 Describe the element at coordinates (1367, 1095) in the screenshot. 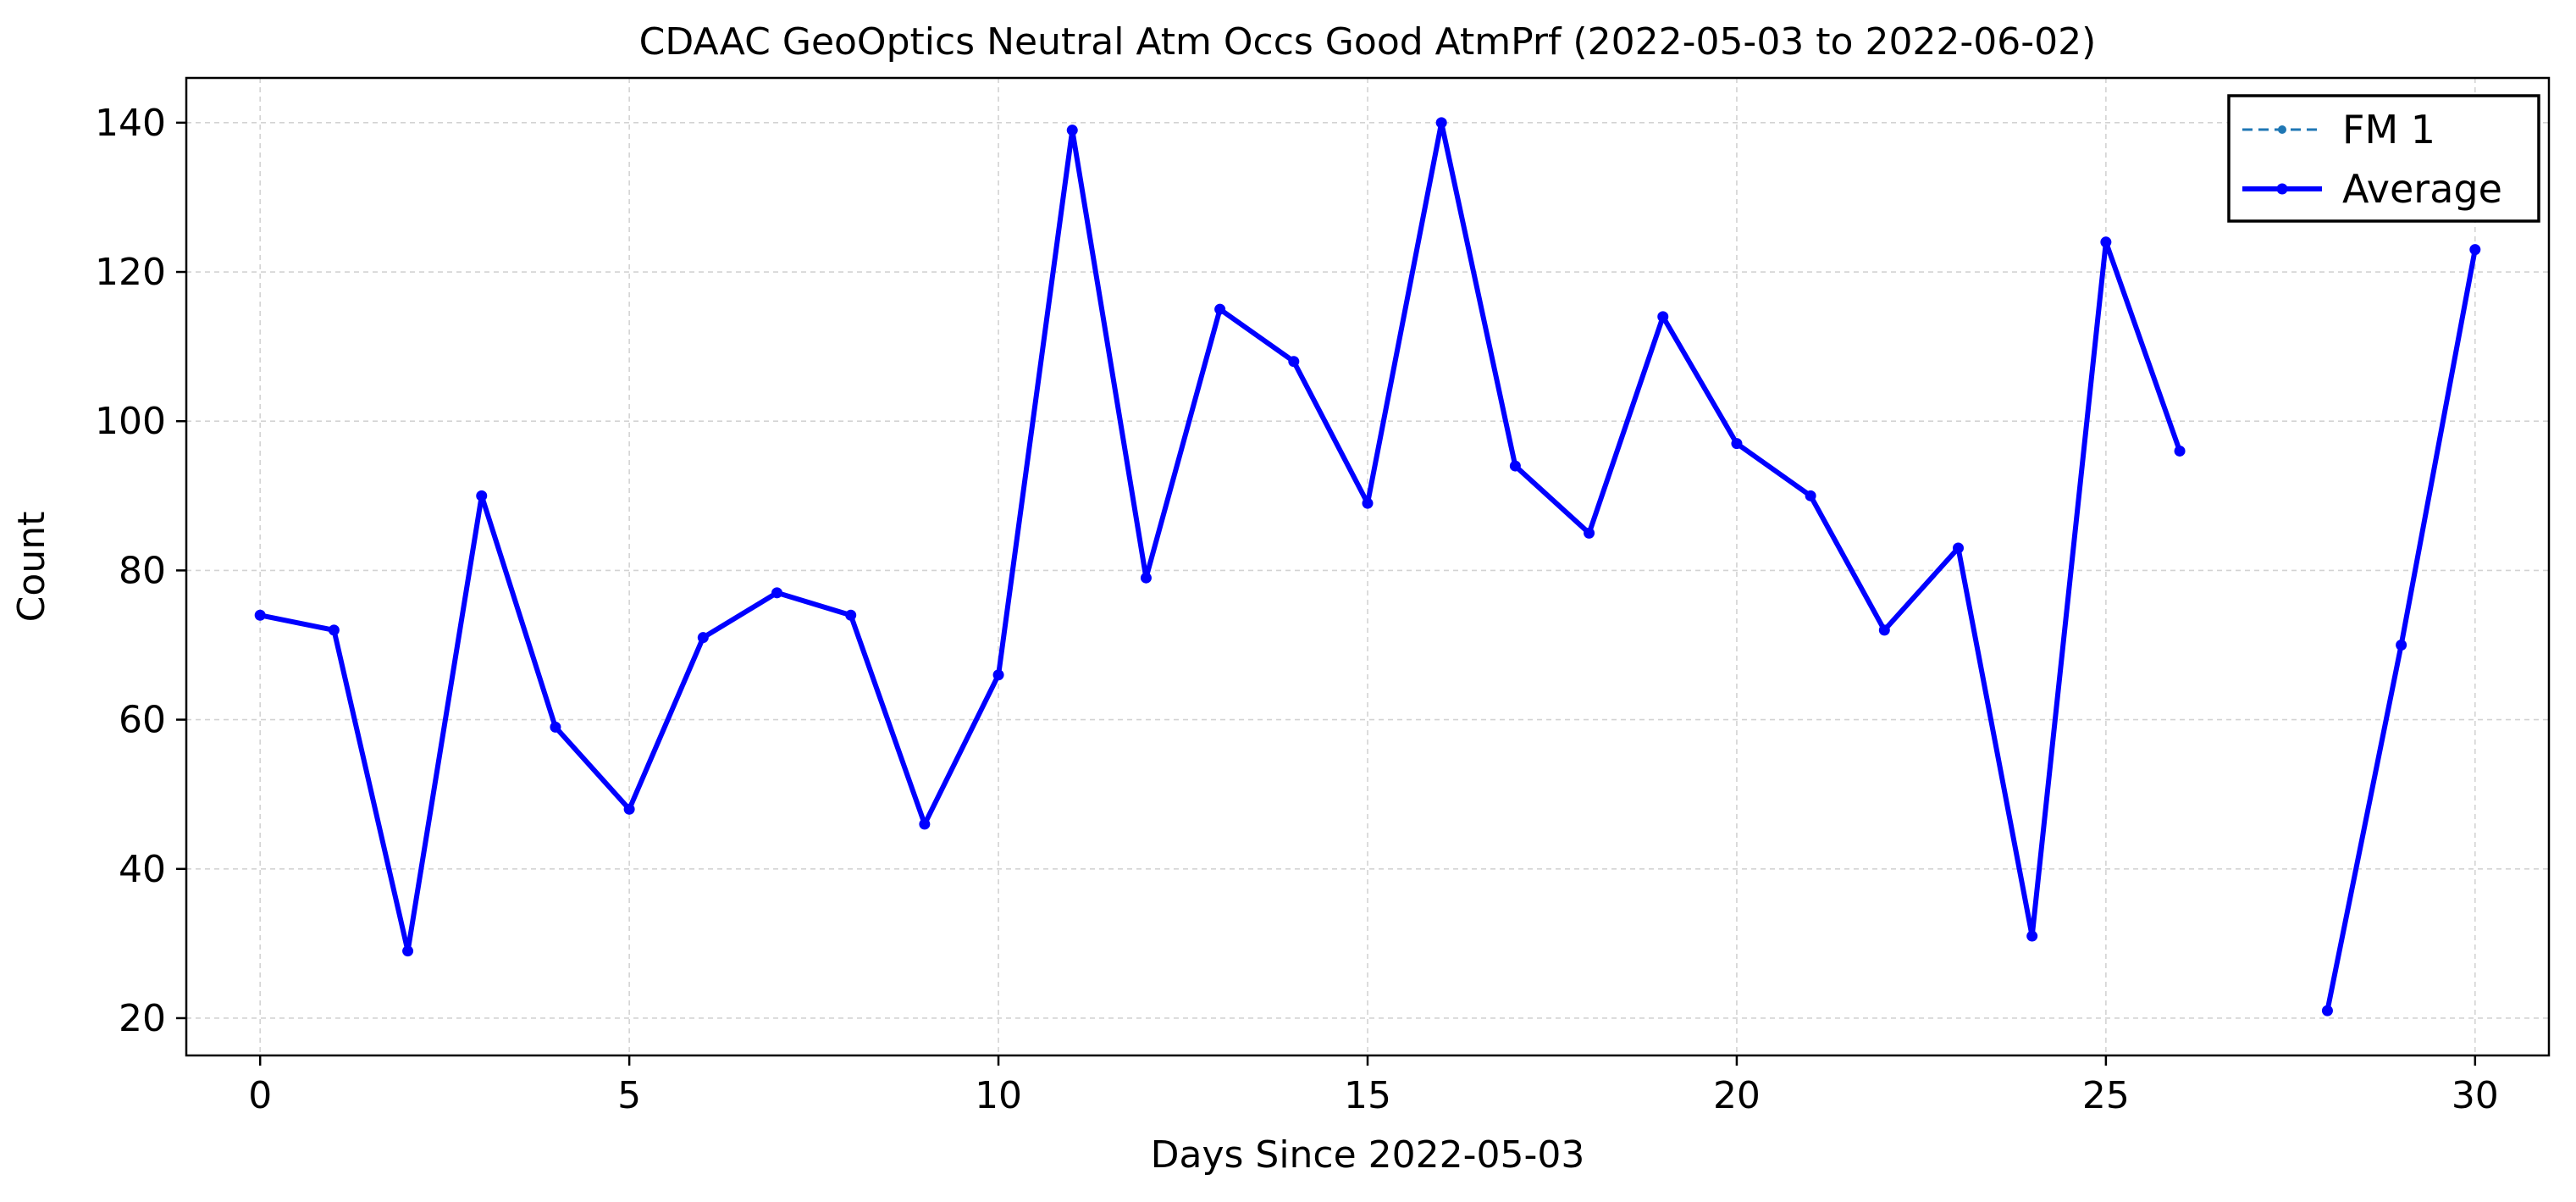

I see `x-tick-label: 15` at that location.